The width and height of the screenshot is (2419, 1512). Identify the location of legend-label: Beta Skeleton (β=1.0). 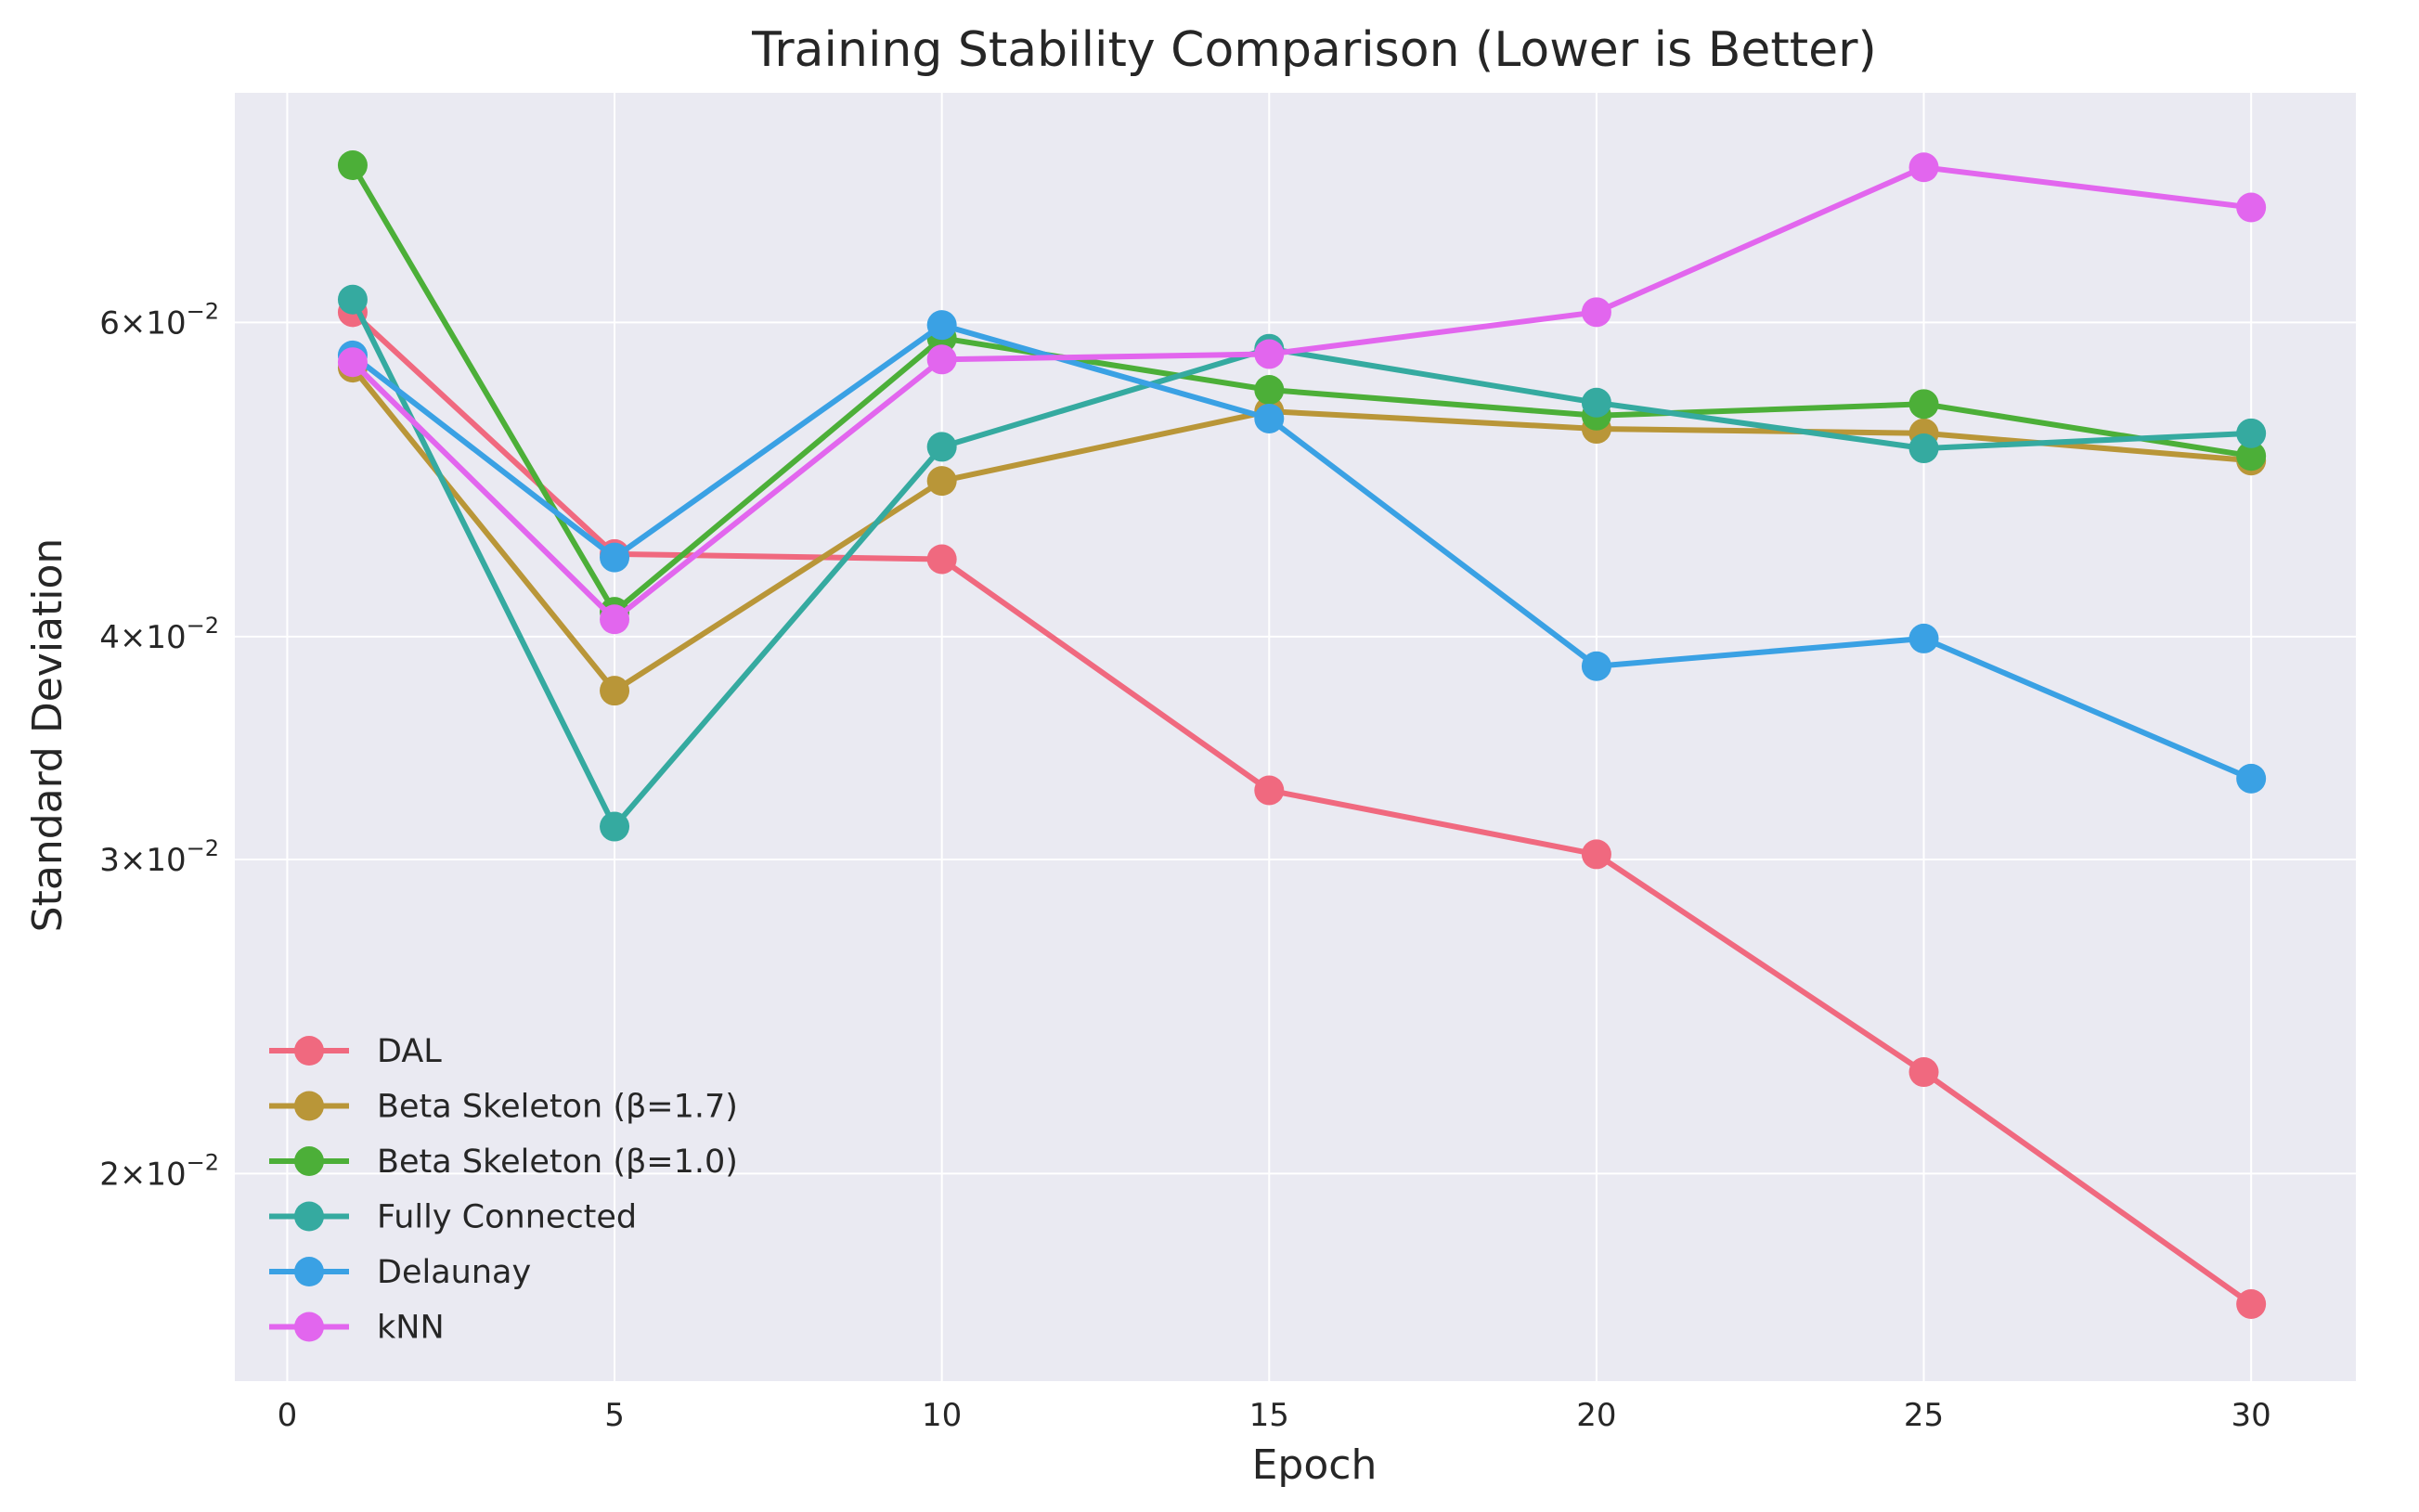
(557, 1162).